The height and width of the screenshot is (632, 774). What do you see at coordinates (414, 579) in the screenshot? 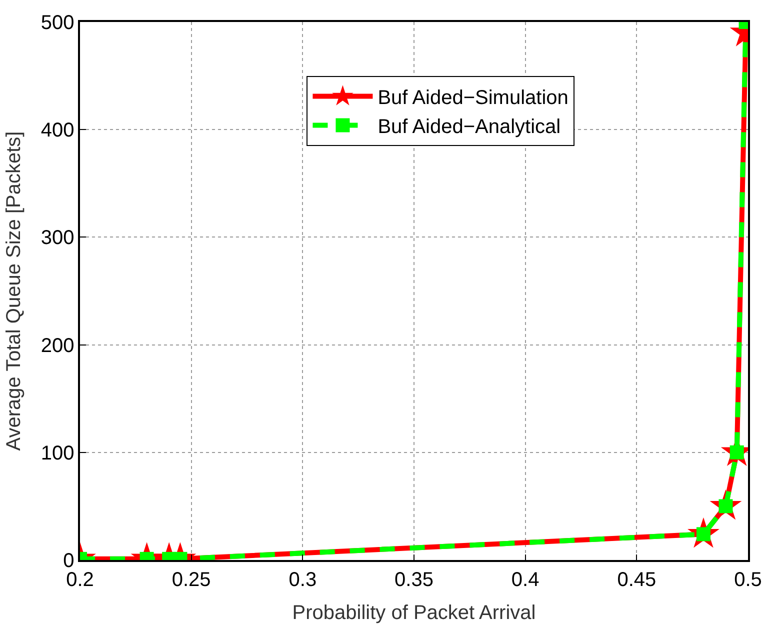
I see `x-tick-label: 0.35` at bounding box center [414, 579].